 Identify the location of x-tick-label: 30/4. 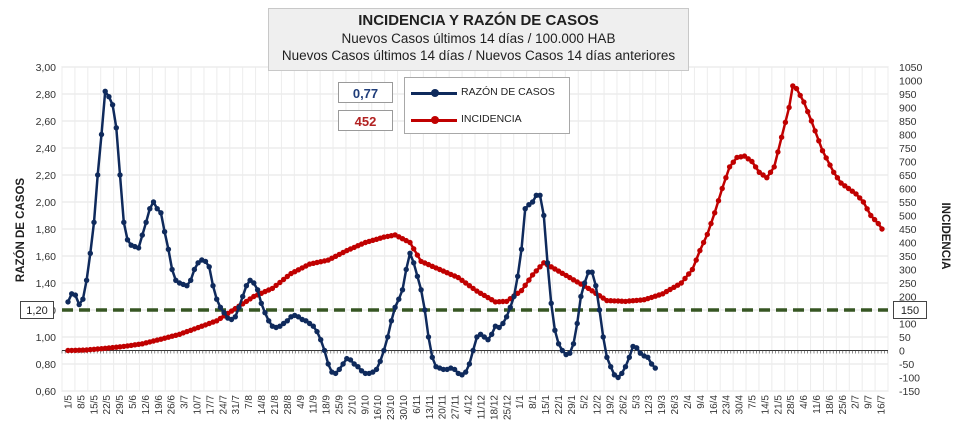
(740, 405).